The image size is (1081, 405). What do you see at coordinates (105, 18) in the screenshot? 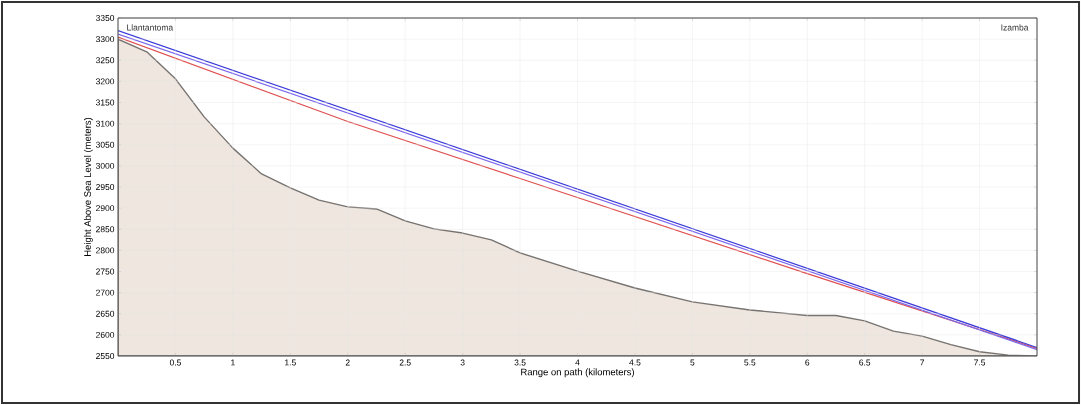
I see `y-tick-label: 3350` at bounding box center [105, 18].